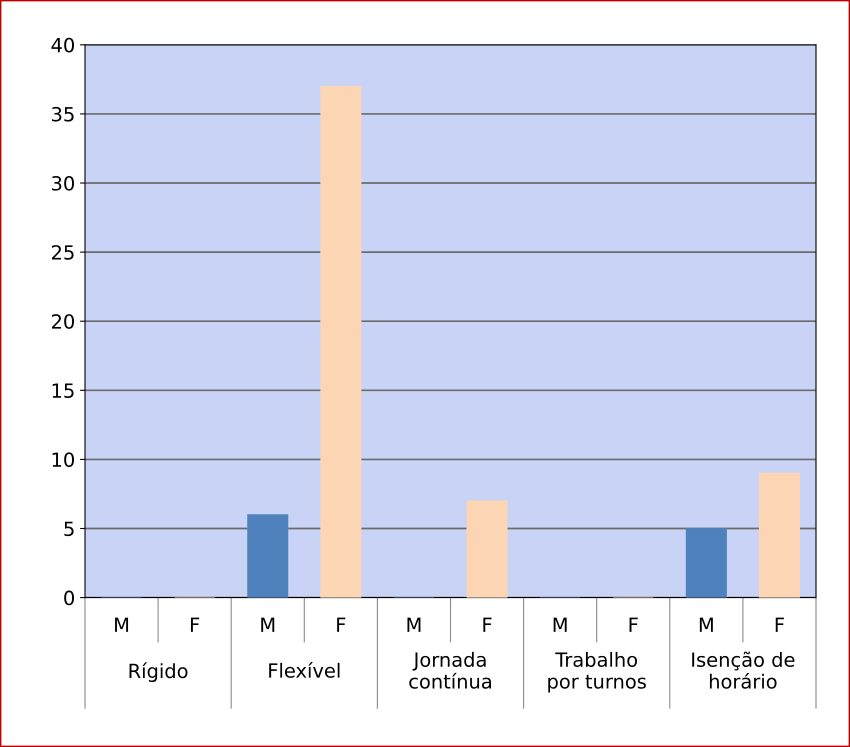 This screenshot has height=747, width=850. I want to click on series-label: F, so click(195, 625).